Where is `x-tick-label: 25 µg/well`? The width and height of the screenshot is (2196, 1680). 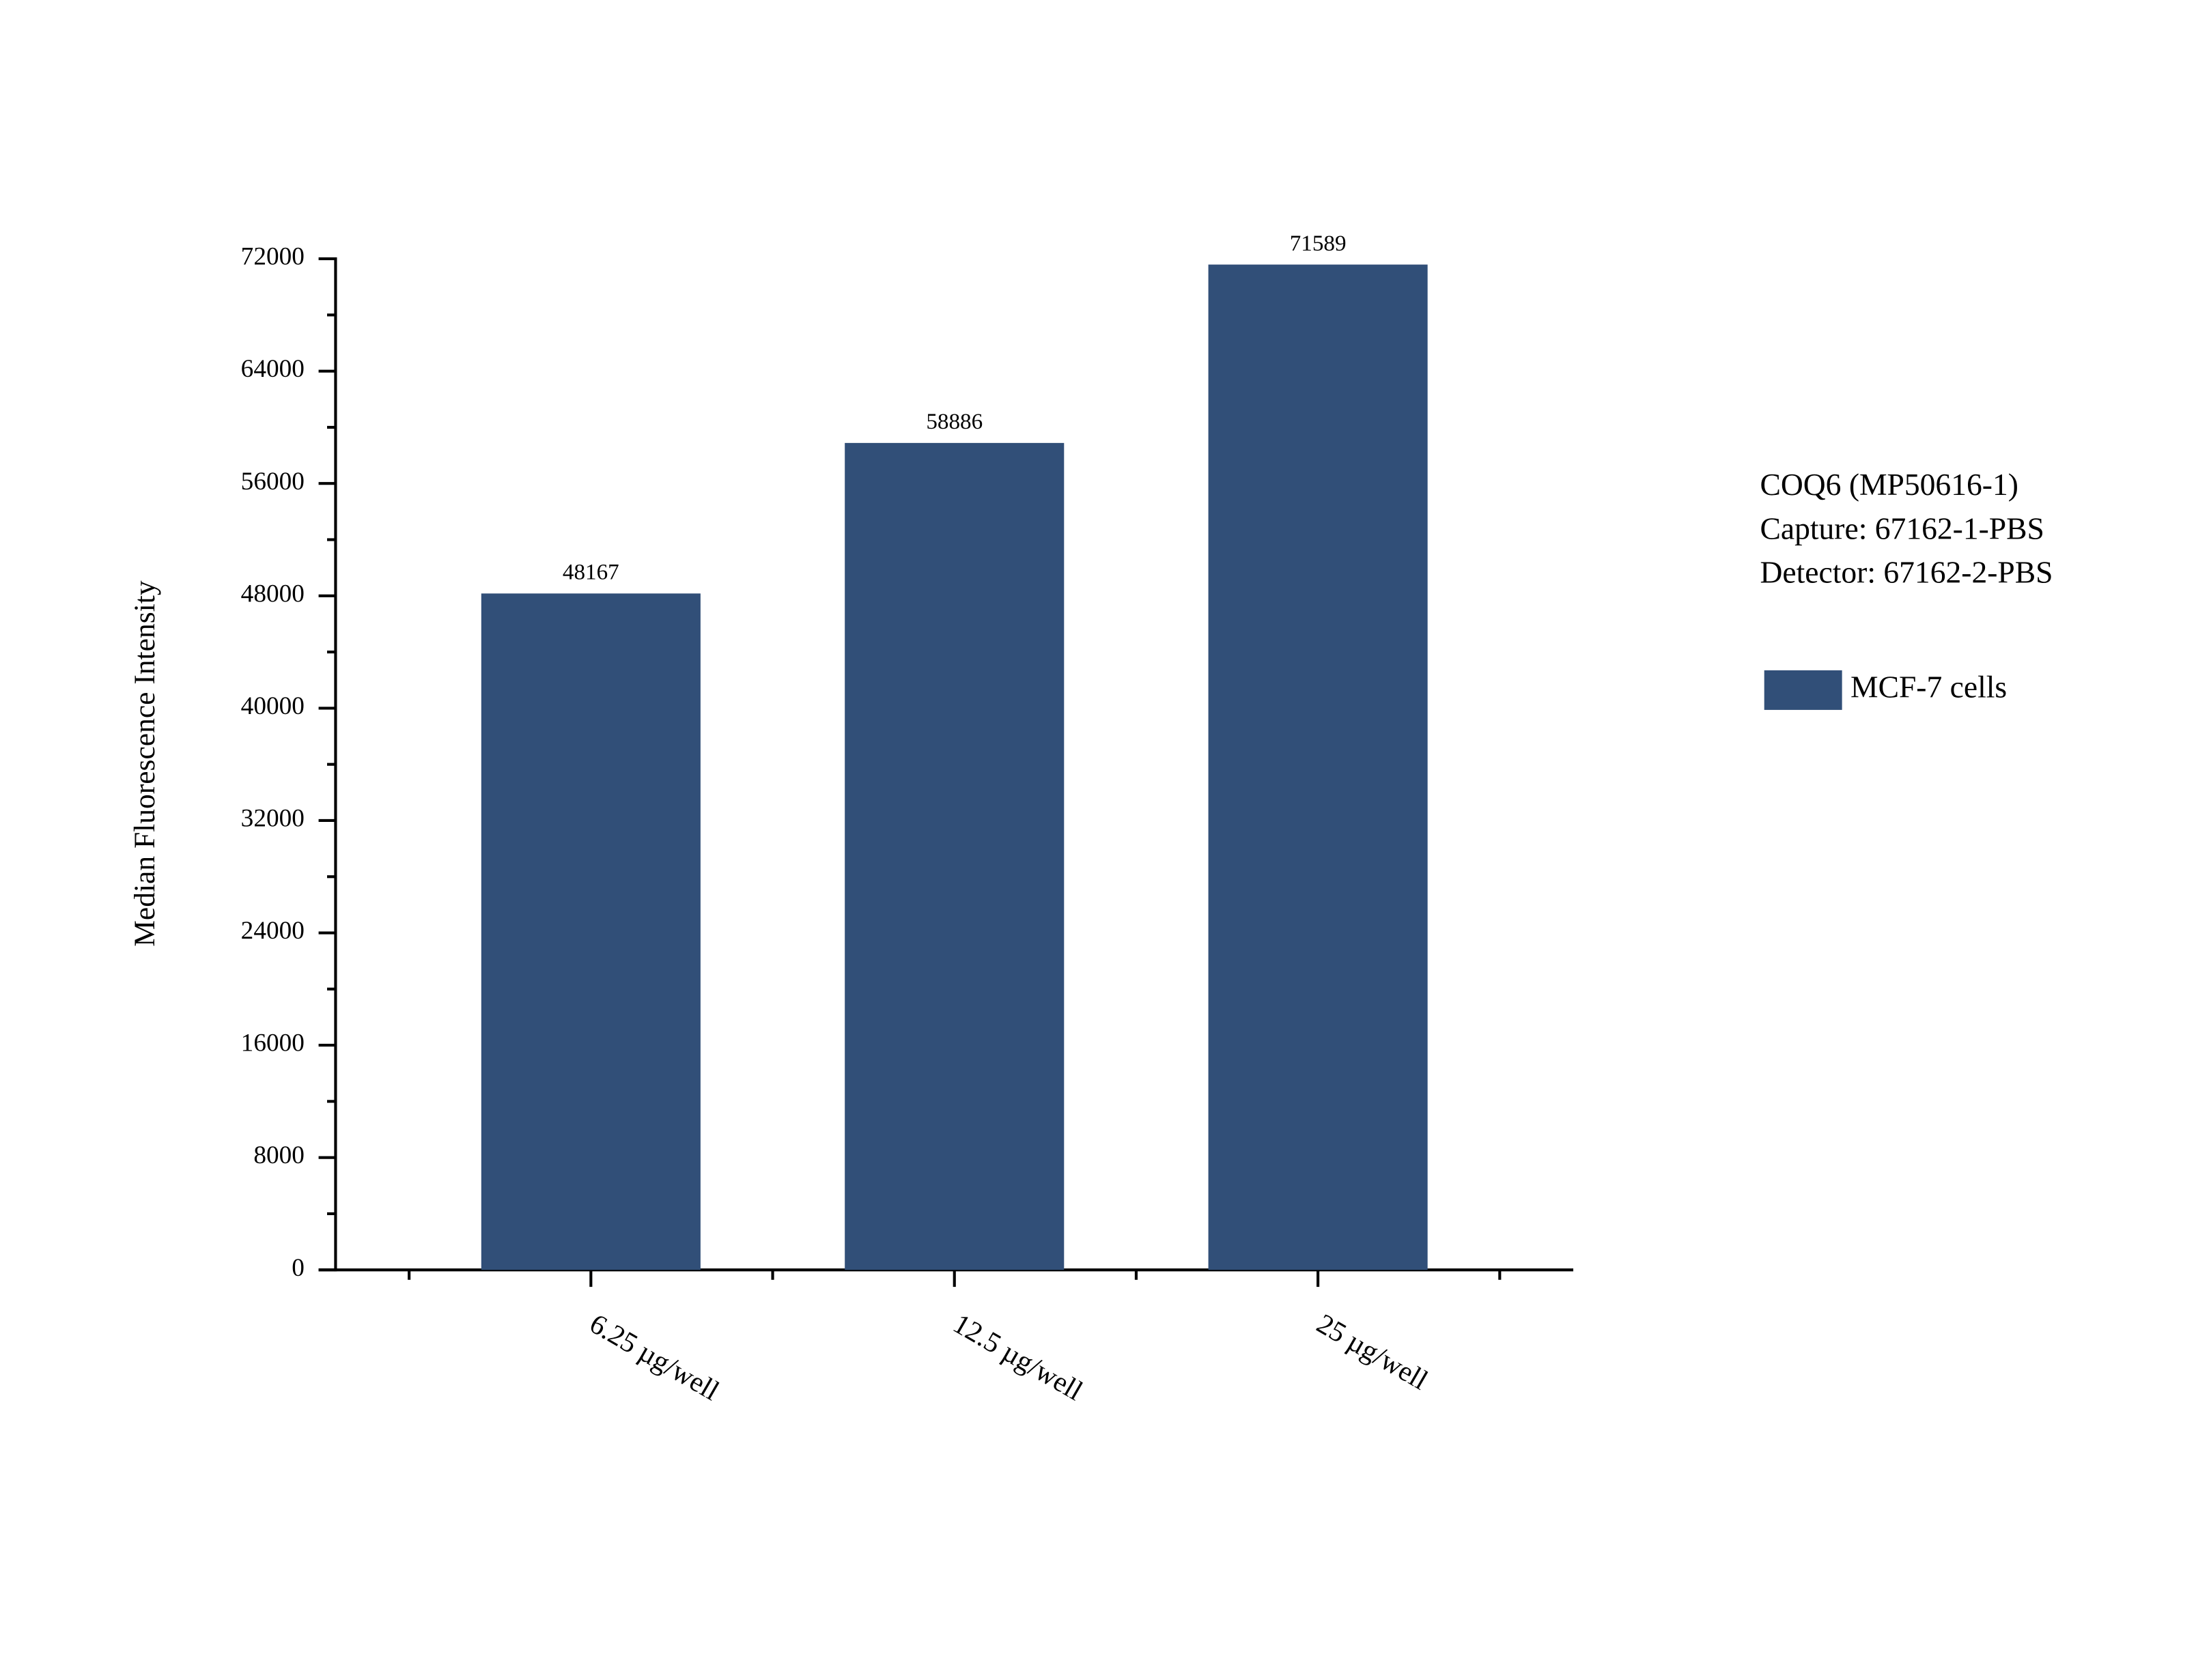
x-tick-label: 25 µg/well is located at coordinates (1372, 1351).